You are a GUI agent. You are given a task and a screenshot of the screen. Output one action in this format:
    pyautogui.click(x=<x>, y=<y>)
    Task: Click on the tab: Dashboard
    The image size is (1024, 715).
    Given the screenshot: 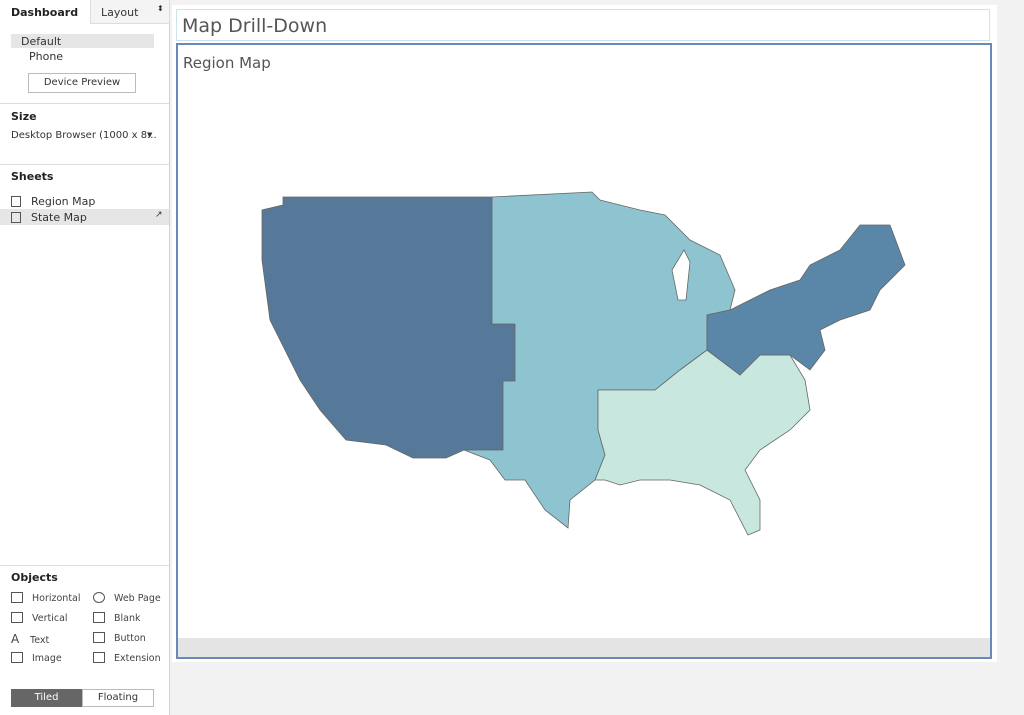 What is the action you would take?
    pyautogui.click(x=45, y=12)
    